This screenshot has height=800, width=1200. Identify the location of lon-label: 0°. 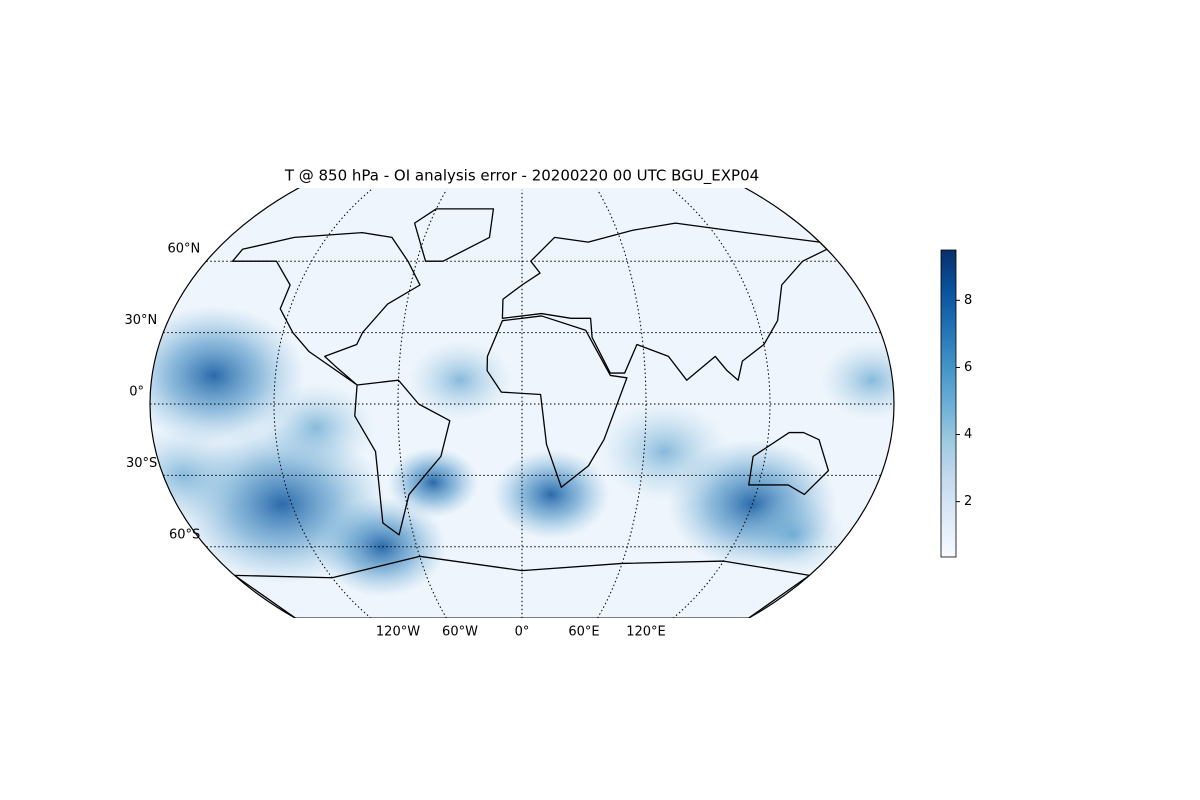
(522, 632).